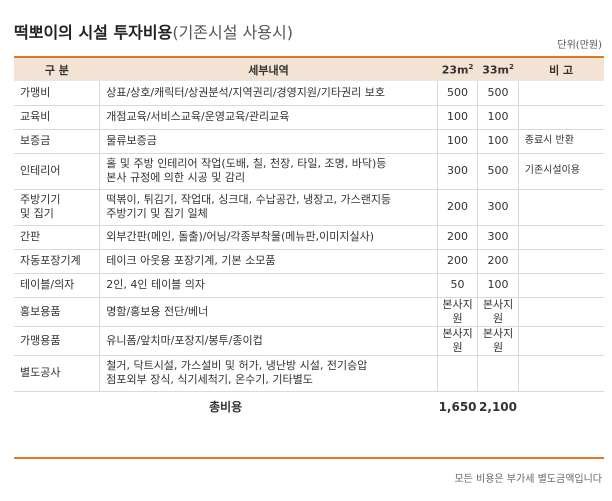  Describe the element at coordinates (268, 237) in the screenshot. I see `row-detail: 외부간판(메인, 돌출)/어닝/각종부착물(메뉴판,이미지실사)` at that location.